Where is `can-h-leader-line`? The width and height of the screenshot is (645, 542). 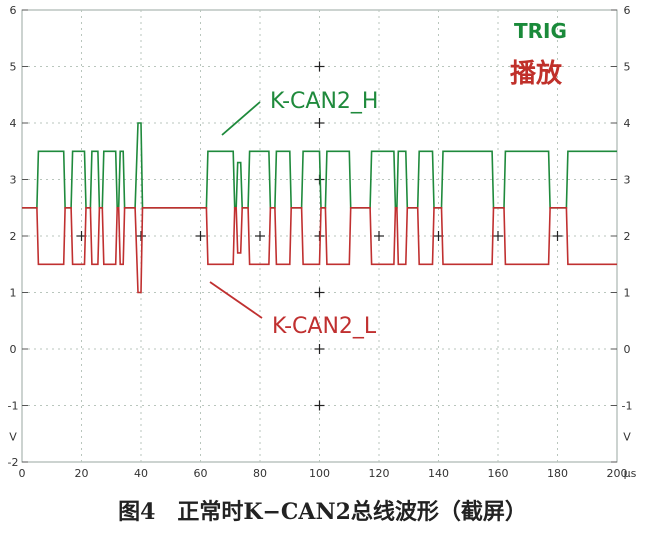
can-h-leader-line is located at coordinates (241, 118).